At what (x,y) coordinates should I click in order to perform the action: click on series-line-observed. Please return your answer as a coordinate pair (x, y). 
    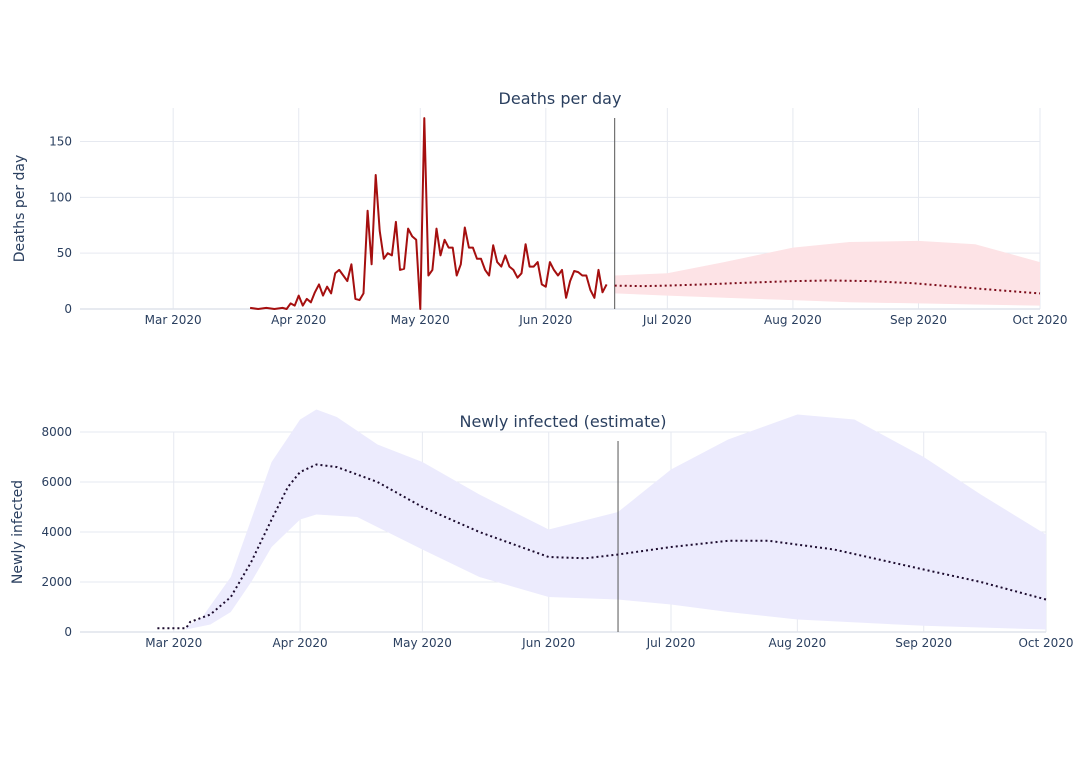
    Looking at the image, I should click on (428, 213).